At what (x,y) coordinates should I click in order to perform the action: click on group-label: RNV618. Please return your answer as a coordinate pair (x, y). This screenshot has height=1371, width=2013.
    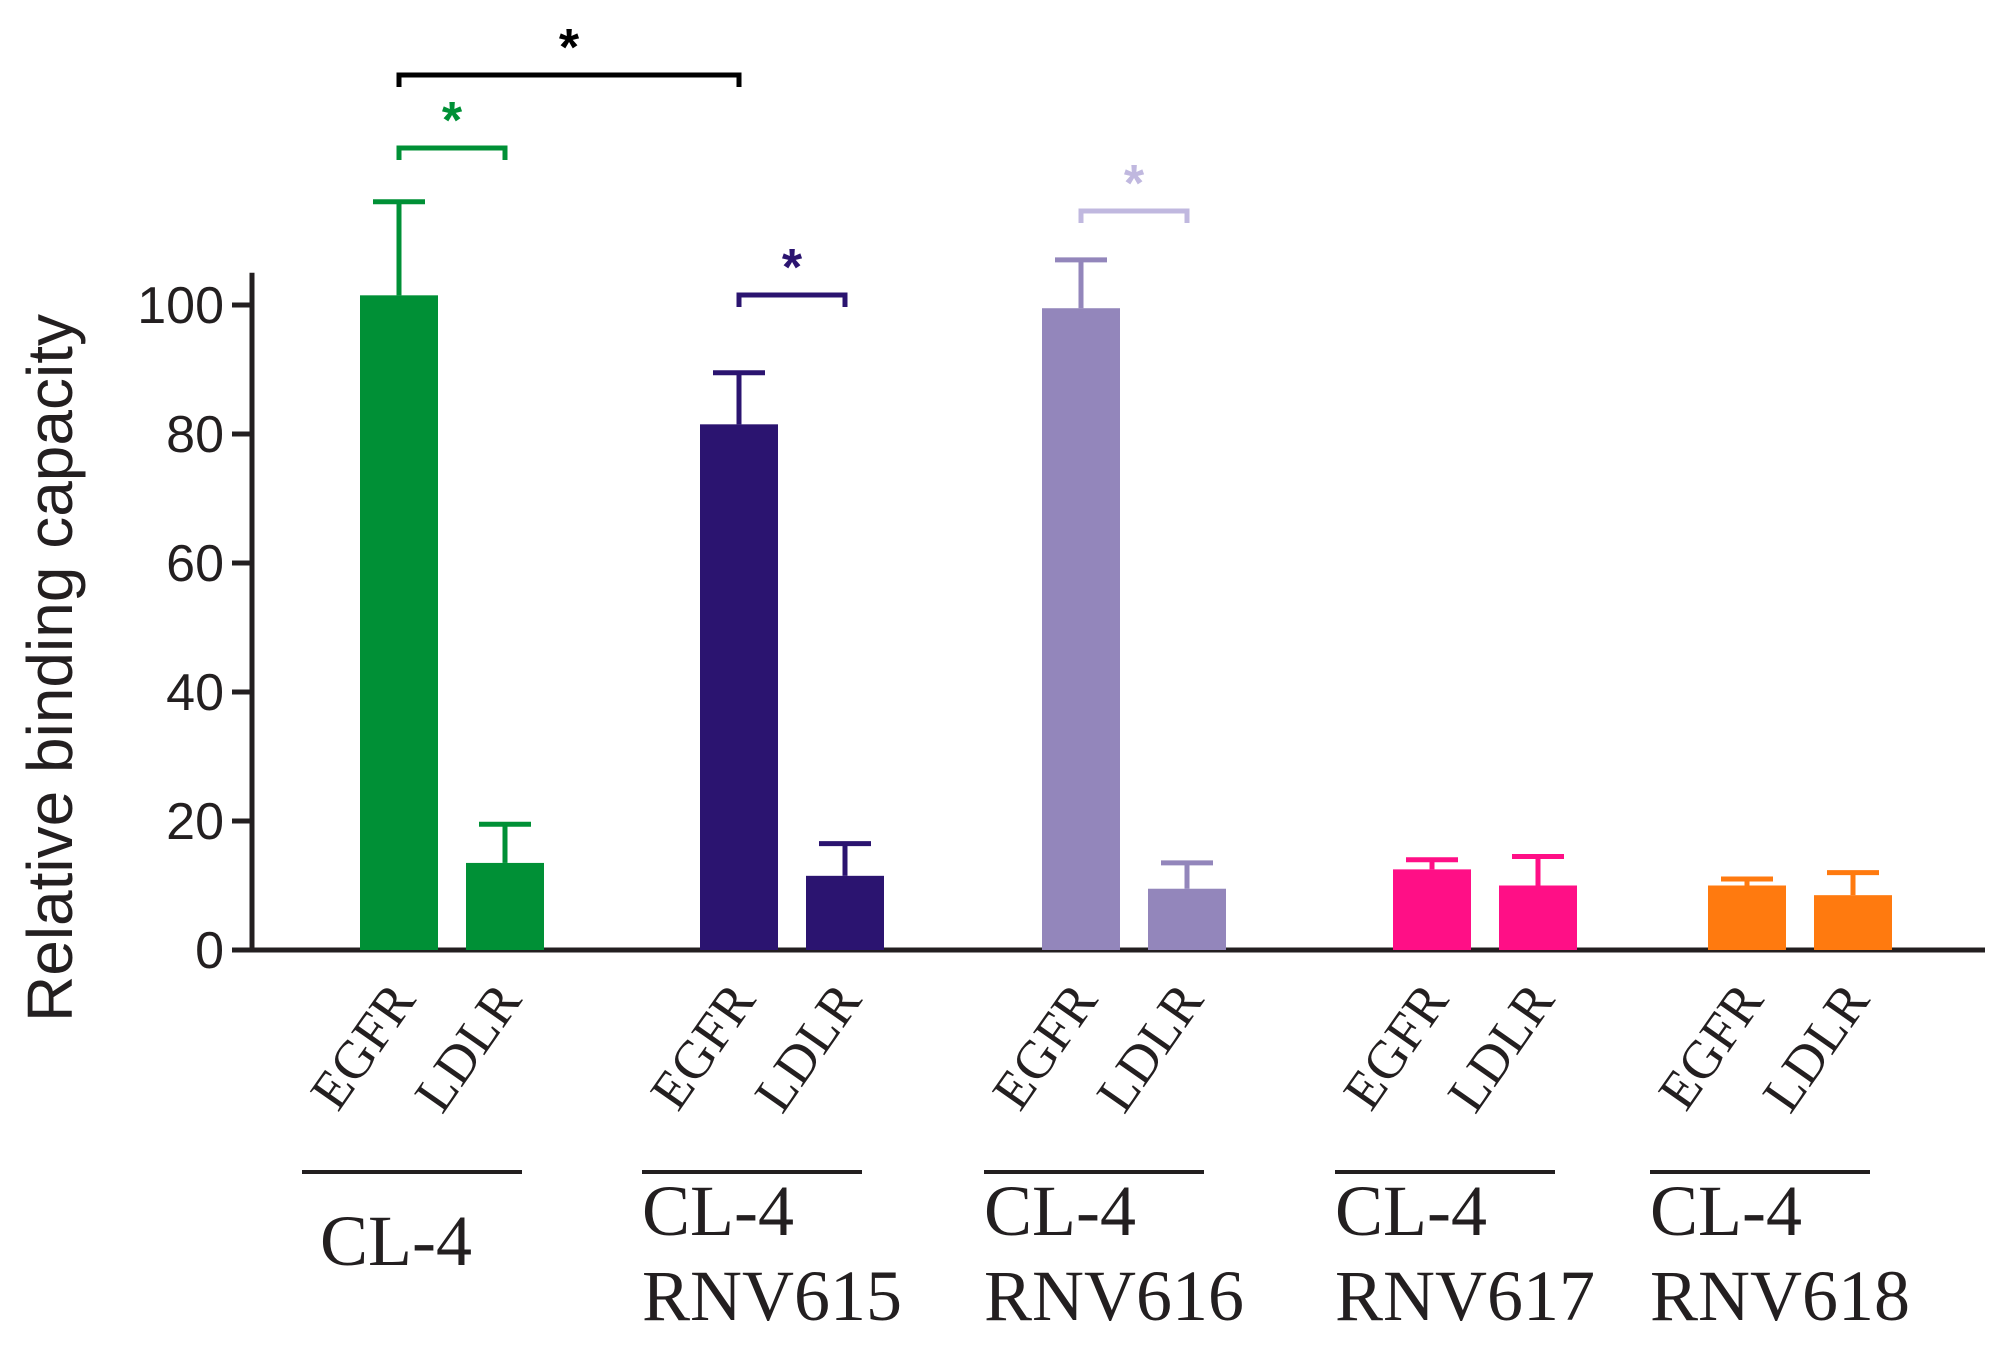
    Looking at the image, I should click on (1780, 1296).